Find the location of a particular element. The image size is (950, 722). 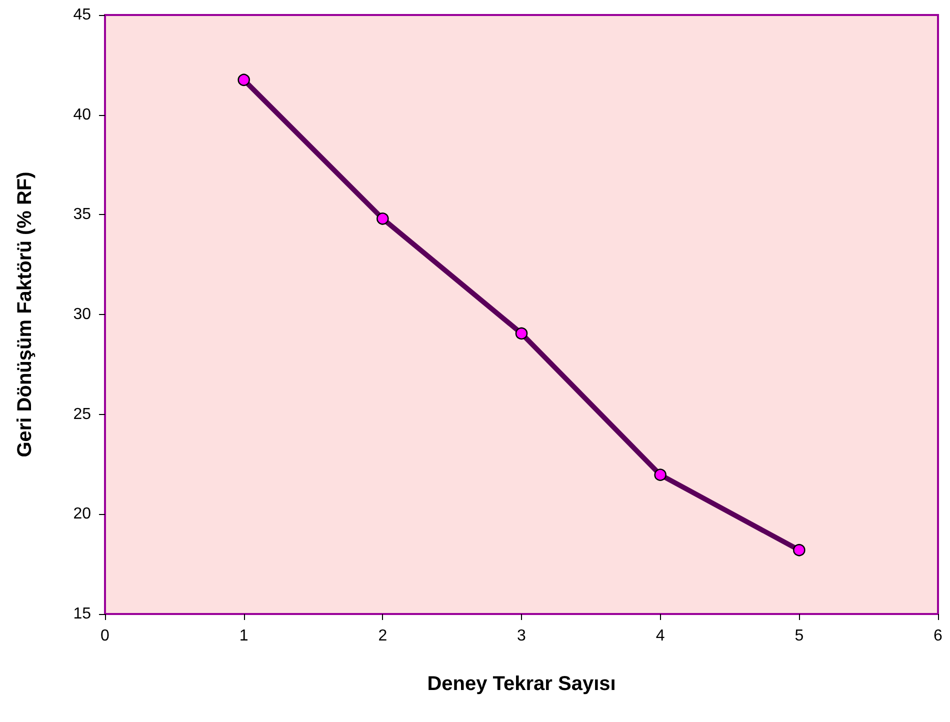

y-tick-label: 30 is located at coordinates (82, 314).